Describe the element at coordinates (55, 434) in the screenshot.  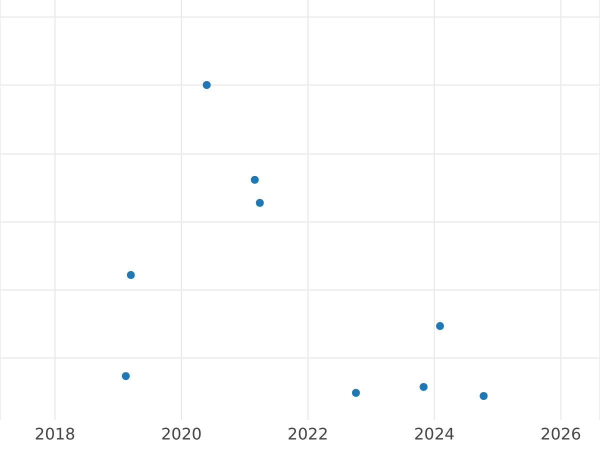
I see `x-tick-label: 2018` at that location.